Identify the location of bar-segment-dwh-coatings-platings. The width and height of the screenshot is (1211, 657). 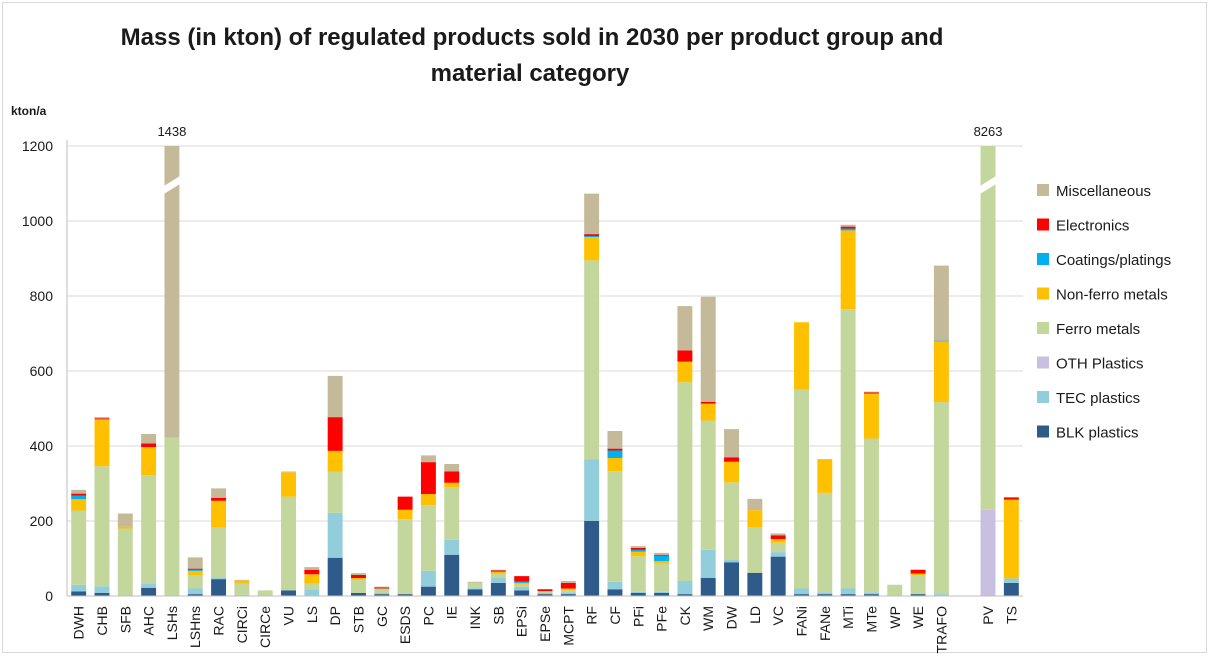
(79, 497).